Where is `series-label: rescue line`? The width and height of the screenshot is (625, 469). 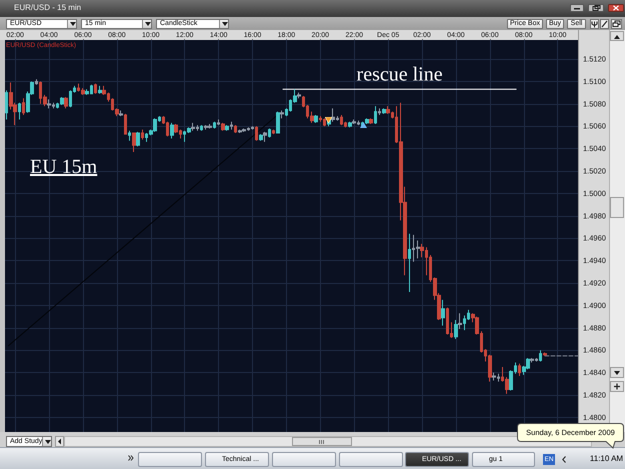
series-label: rescue line is located at coordinates (399, 74).